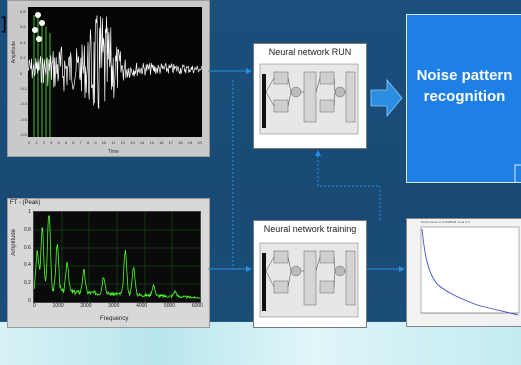 This screenshot has height=365, width=521. I want to click on noise-box-corner, so click(517, 173).